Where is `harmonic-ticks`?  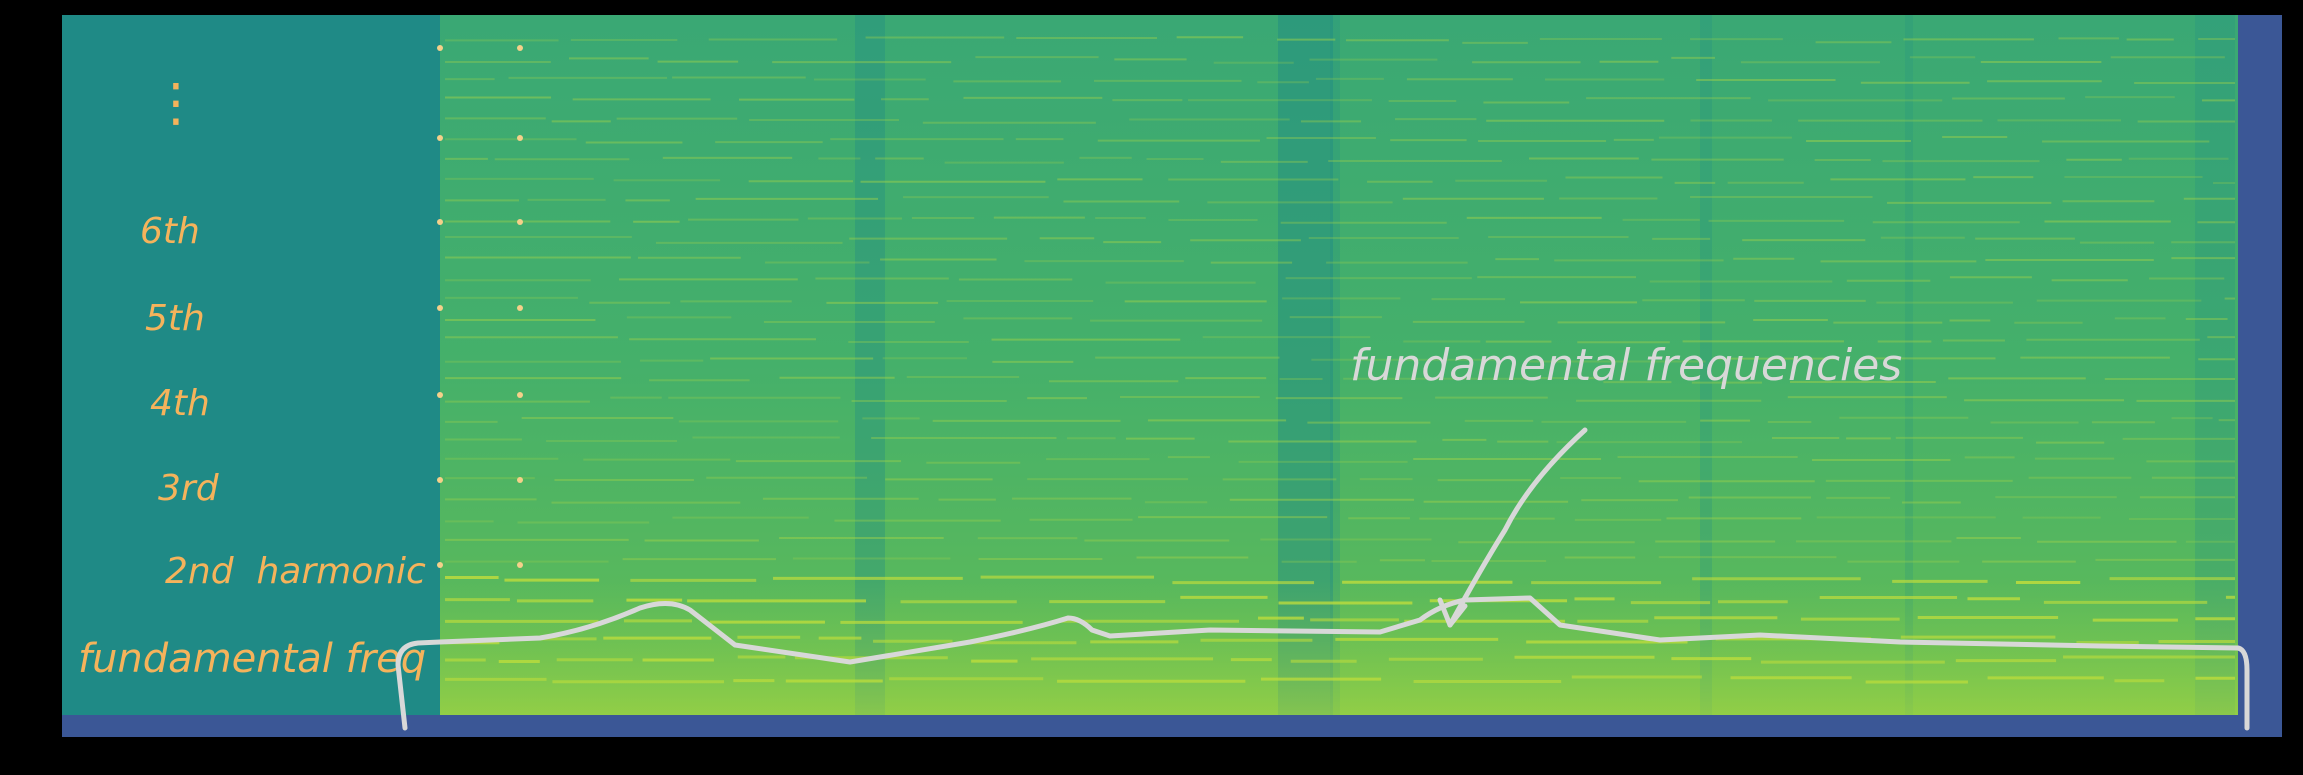
harmonic-ticks is located at coordinates (480, 306).